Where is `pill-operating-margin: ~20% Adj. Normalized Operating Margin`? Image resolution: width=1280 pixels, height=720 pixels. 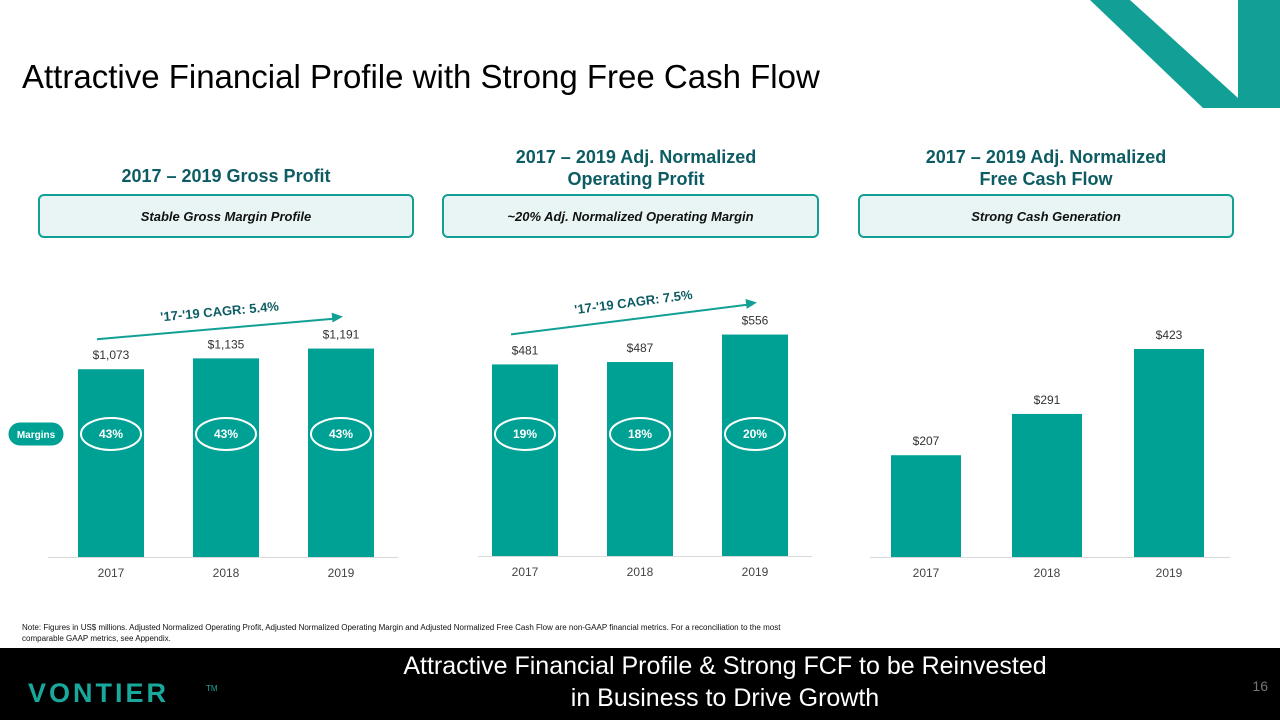
pill-operating-margin: ~20% Adj. Normalized Operating Margin is located at coordinates (630, 216).